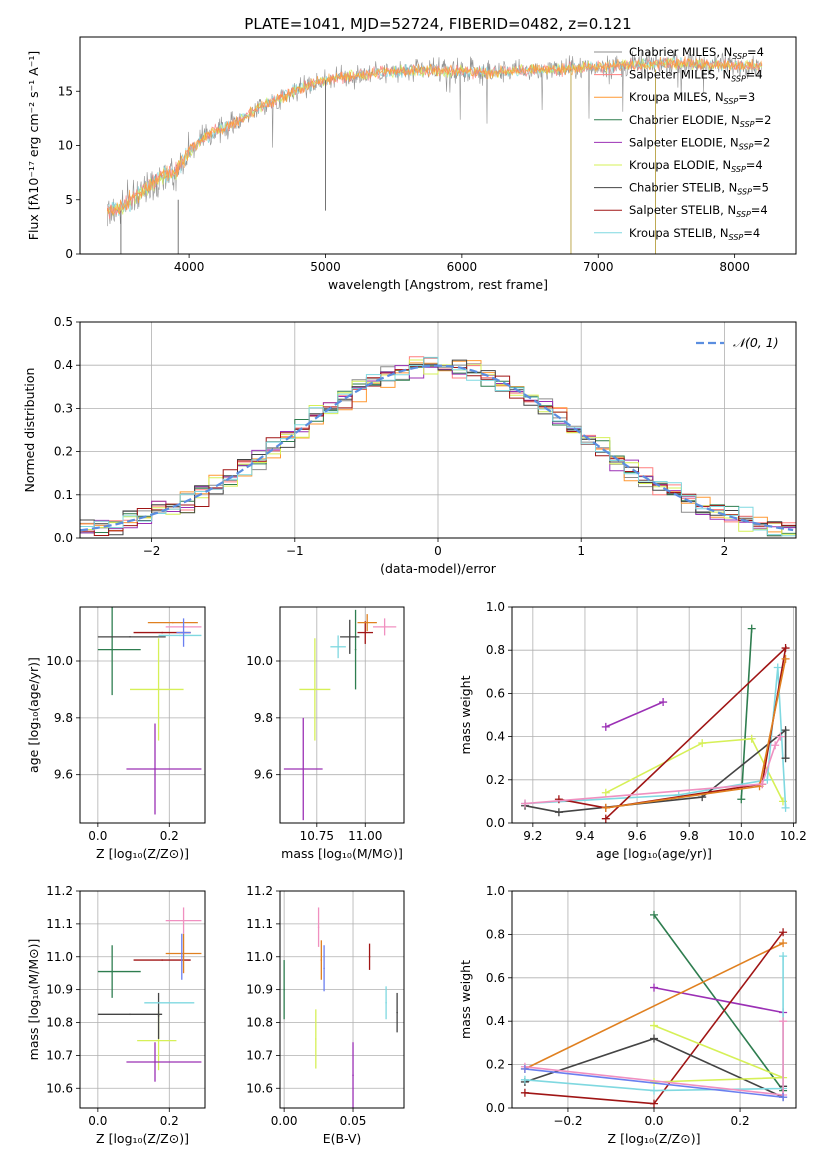  What do you see at coordinates (438, 284) in the screenshot?
I see `x-axis-label: wavelength [Angstrom, rest frame]` at bounding box center [438, 284].